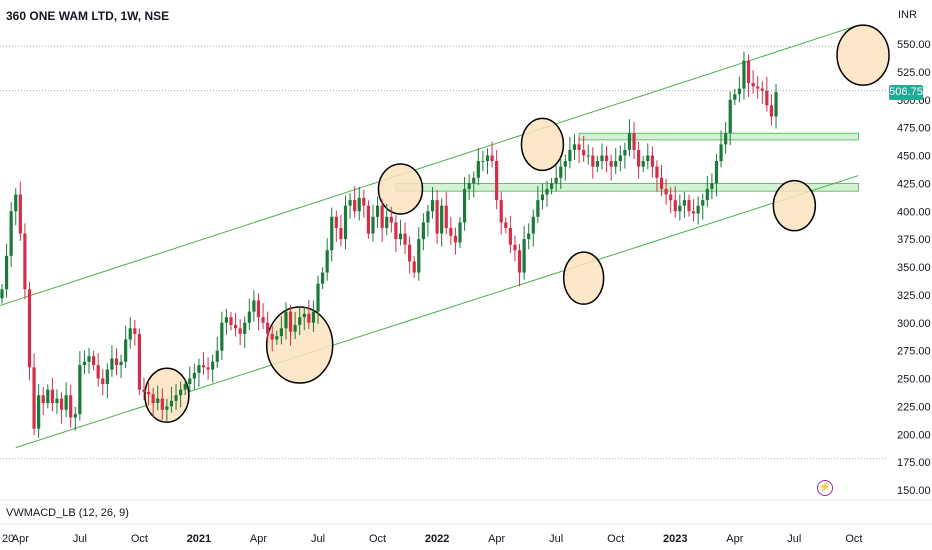 Image resolution: width=932 pixels, height=550 pixels. Describe the element at coordinates (914, 240) in the screenshot. I see `y-tick-label: 375.00` at that location.